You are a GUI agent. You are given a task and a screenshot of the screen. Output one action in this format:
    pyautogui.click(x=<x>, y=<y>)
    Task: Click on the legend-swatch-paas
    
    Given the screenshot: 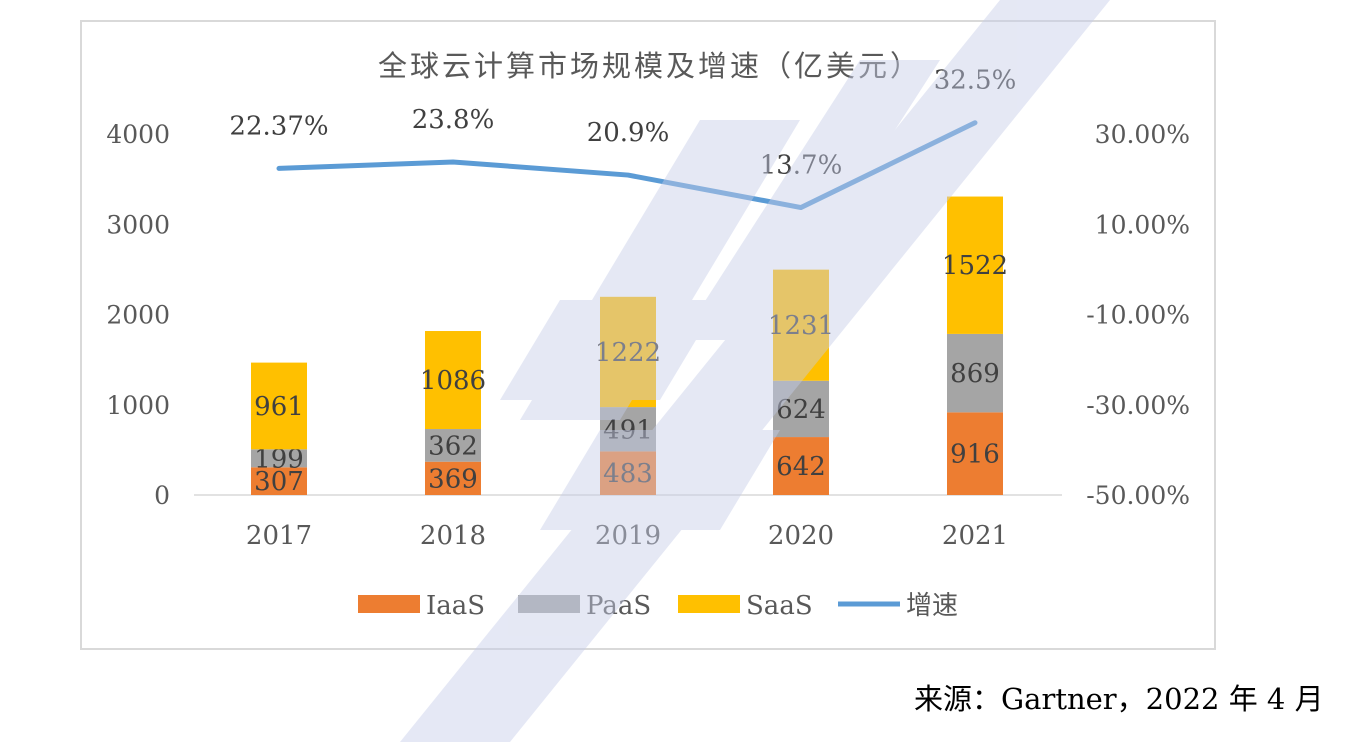 What is the action you would take?
    pyautogui.click(x=549, y=604)
    